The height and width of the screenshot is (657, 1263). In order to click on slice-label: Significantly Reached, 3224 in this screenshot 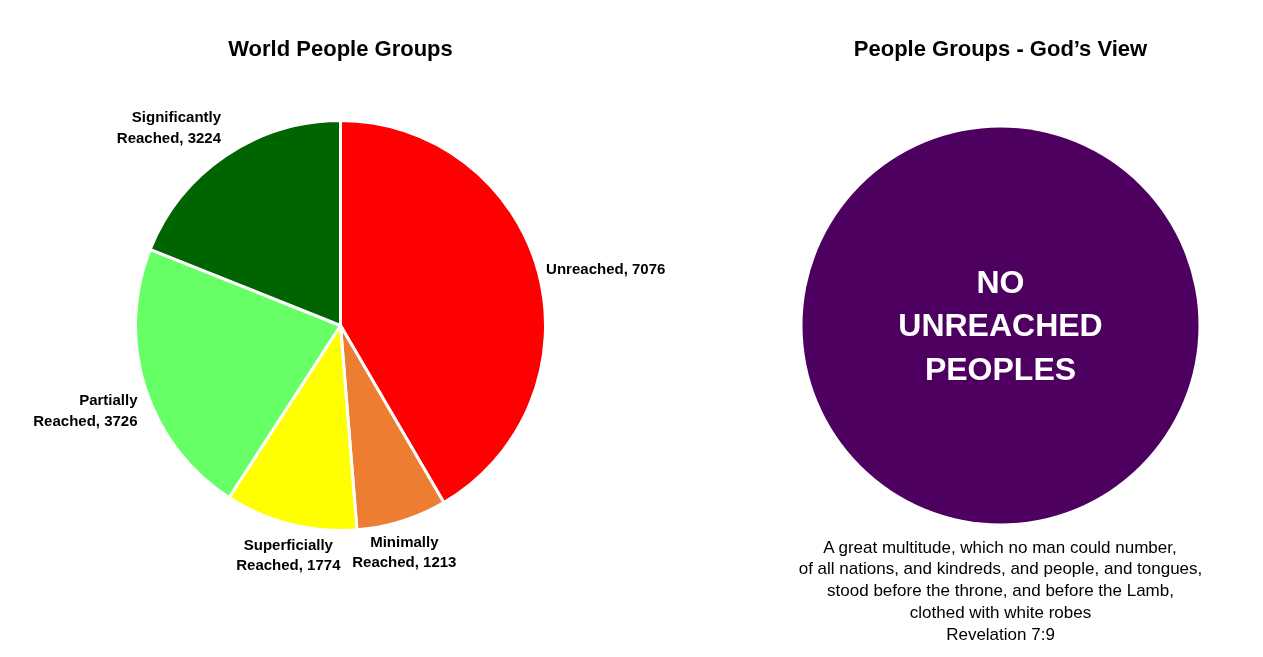, I will do `click(169, 127)`.